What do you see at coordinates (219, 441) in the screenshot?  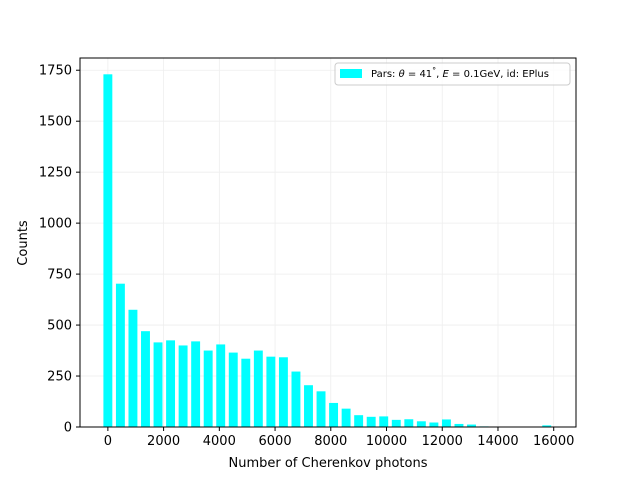 I see `x-tick-label: 4000` at bounding box center [219, 441].